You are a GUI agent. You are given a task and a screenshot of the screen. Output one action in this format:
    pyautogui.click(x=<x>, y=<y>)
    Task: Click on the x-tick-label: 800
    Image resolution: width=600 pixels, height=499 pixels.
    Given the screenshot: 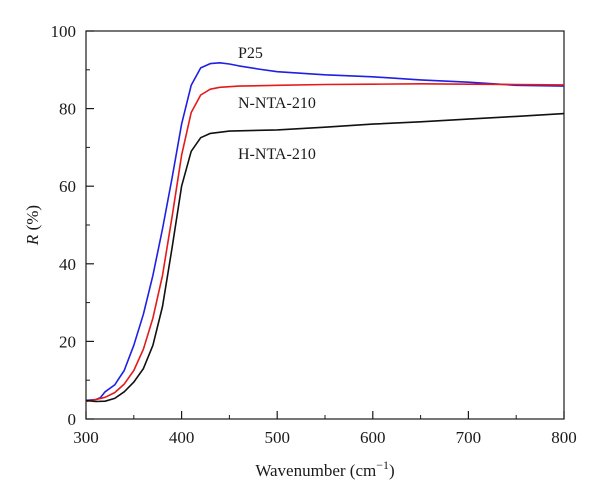 What is the action you would take?
    pyautogui.click(x=564, y=437)
    